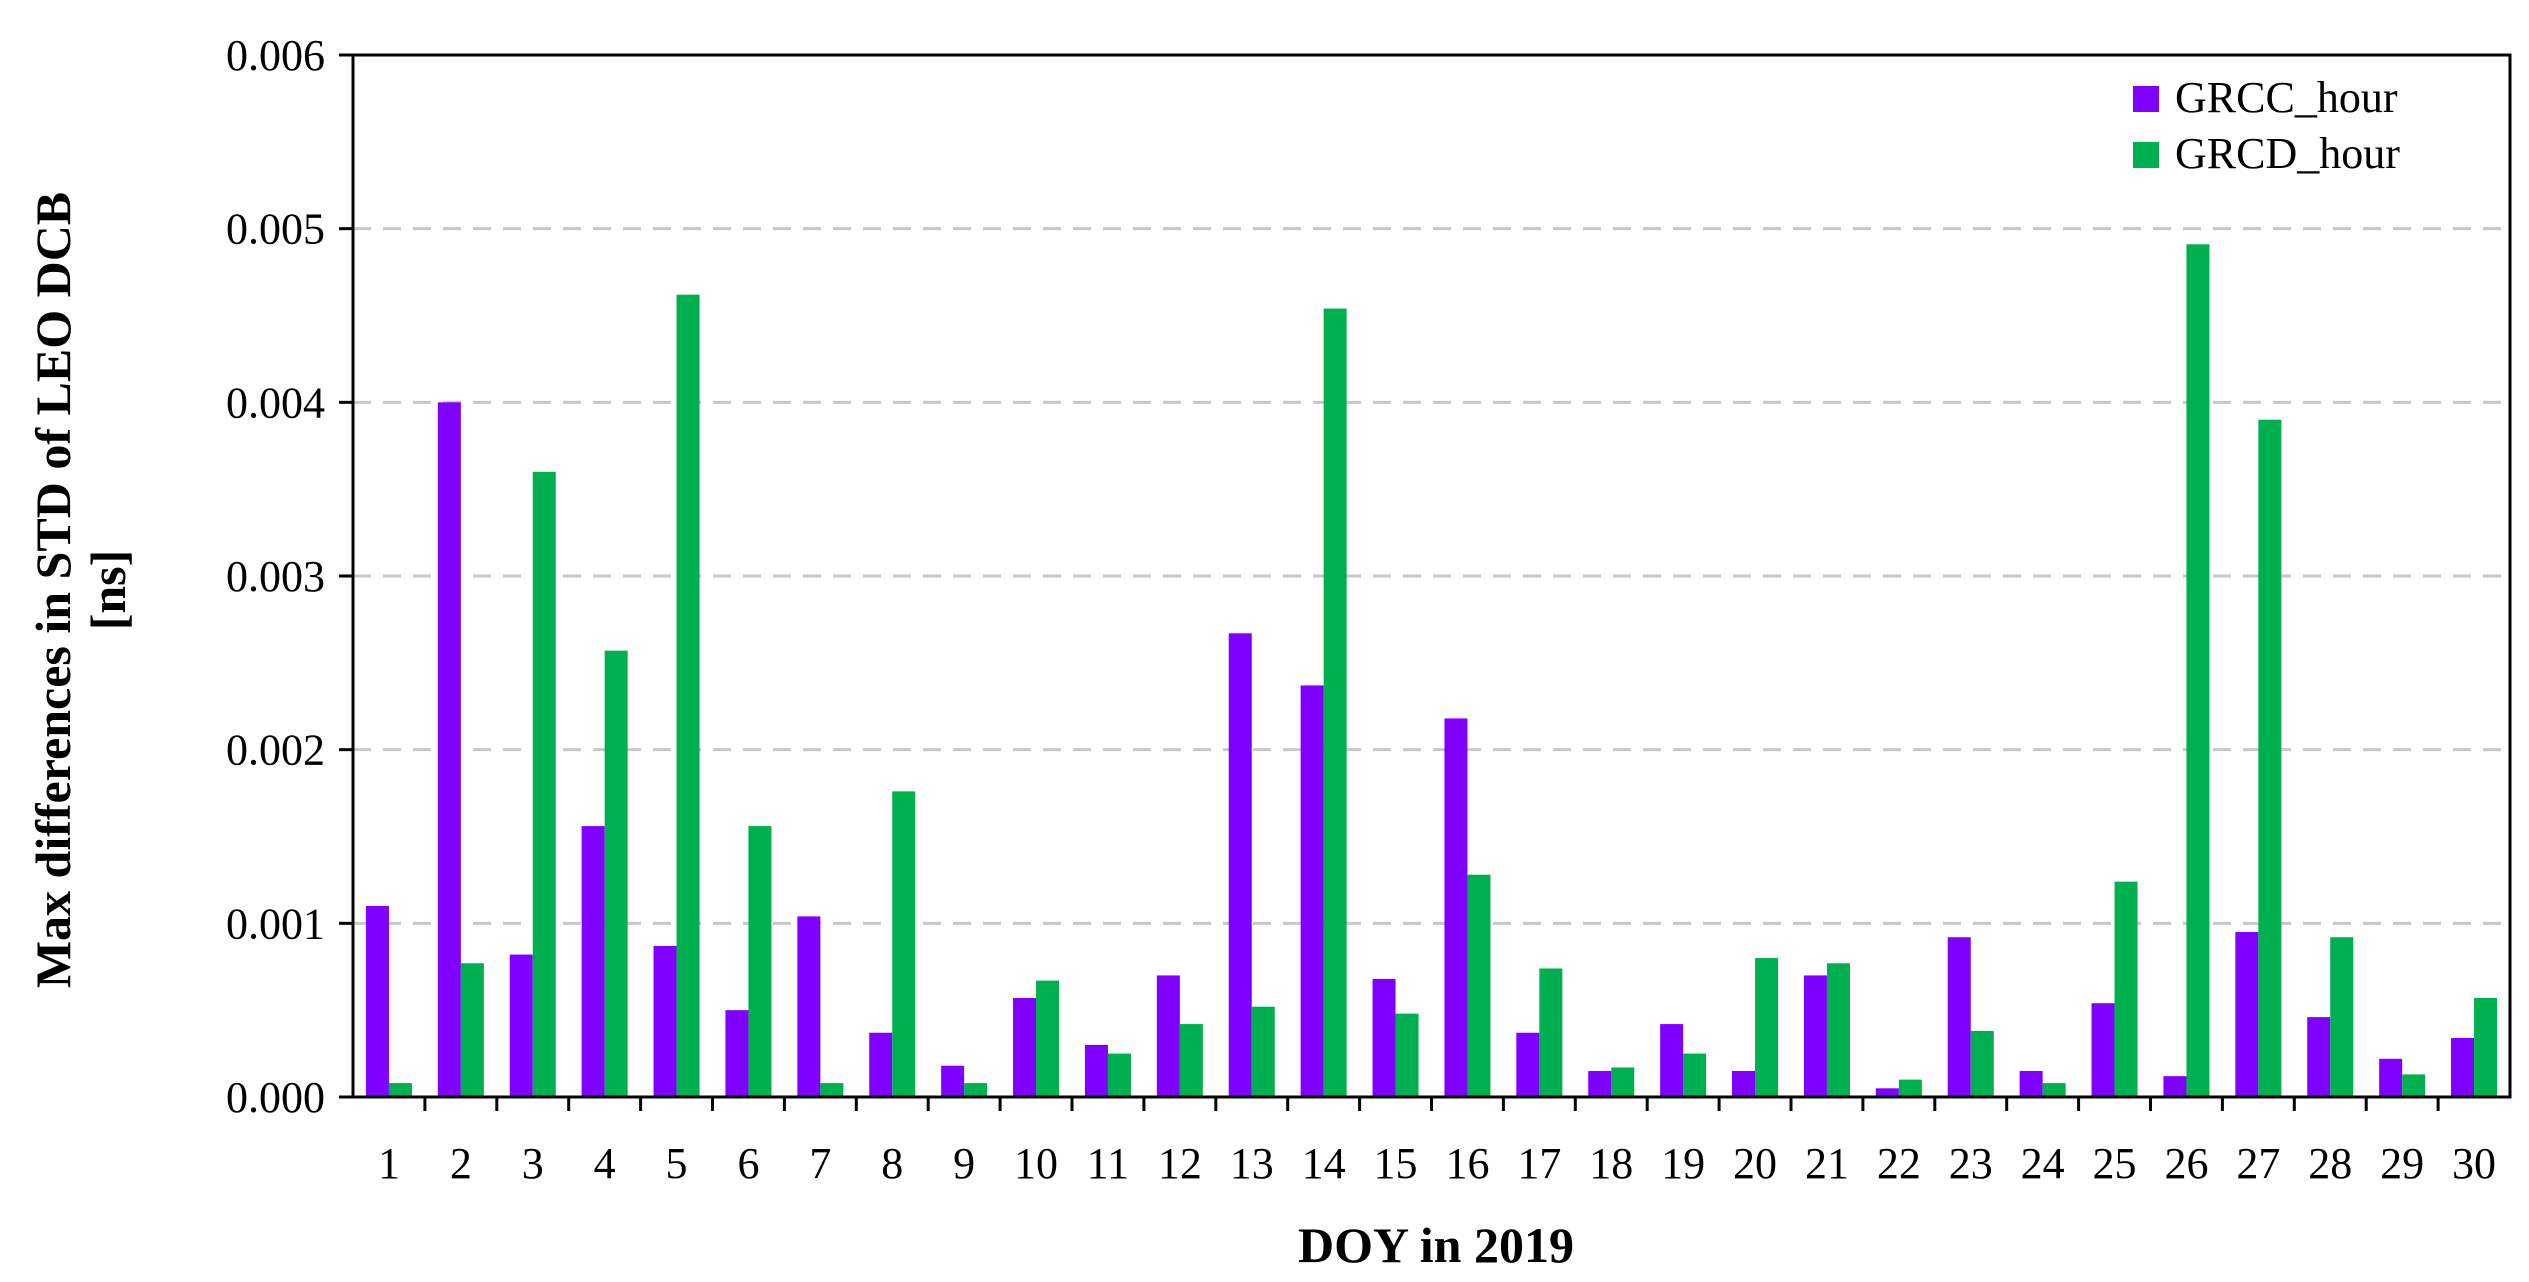  Describe the element at coordinates (1108, 1163) in the screenshot. I see `x-tick-label: 11` at that location.